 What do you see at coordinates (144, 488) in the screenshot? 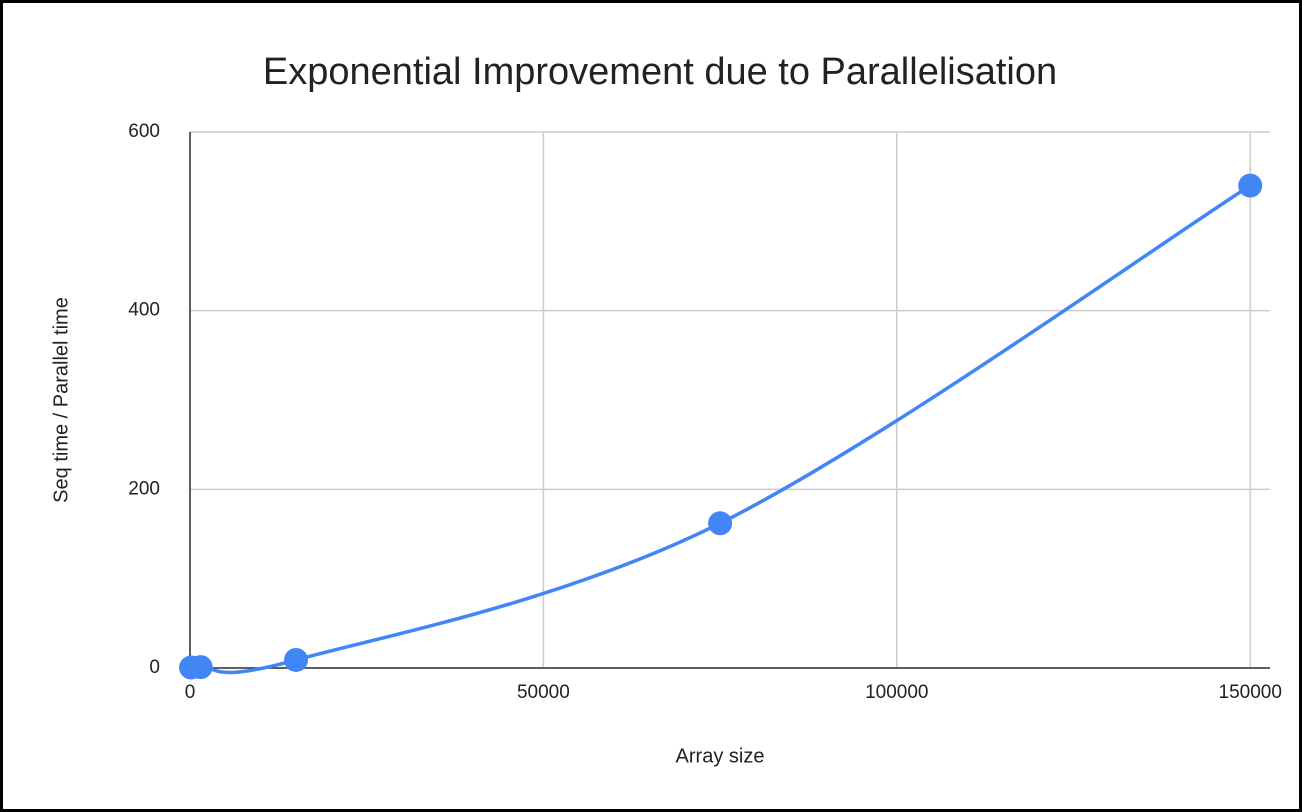
I see `y-tick-label: 200` at bounding box center [144, 488].